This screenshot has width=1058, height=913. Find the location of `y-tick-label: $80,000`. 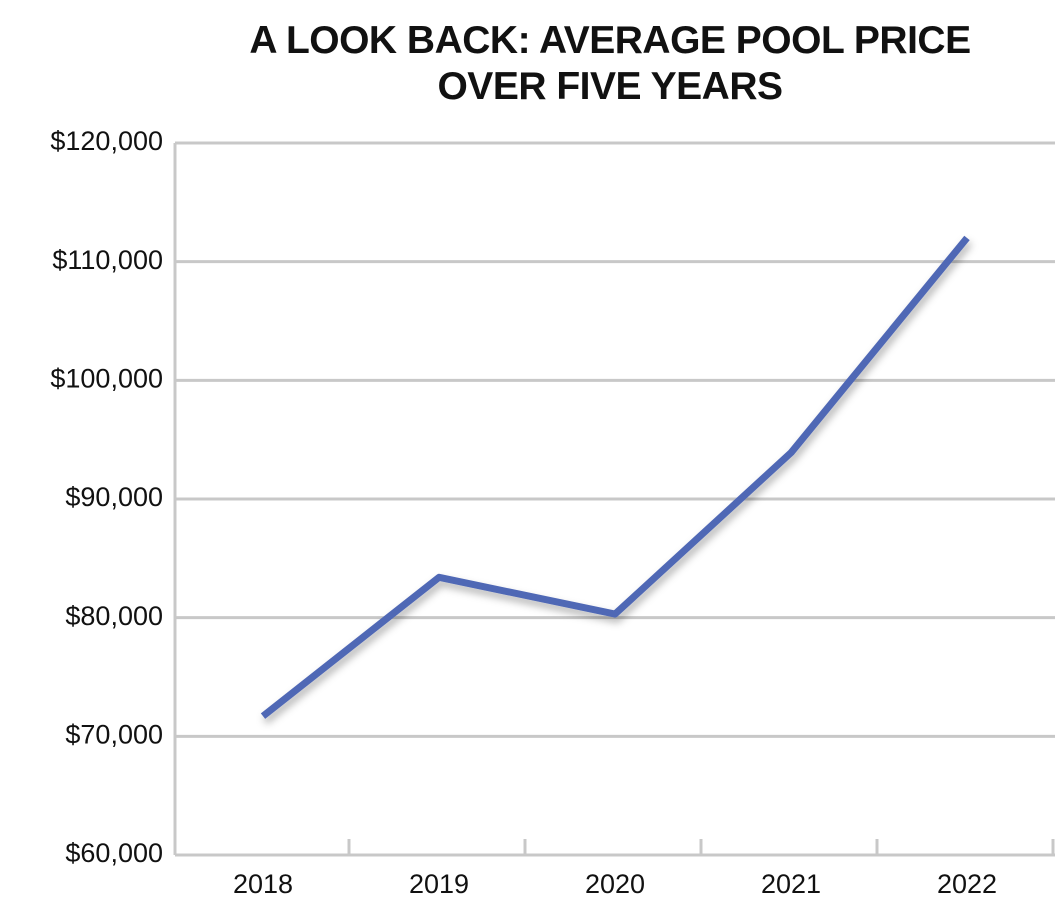

y-tick-label: $80,000 is located at coordinates (114, 616).